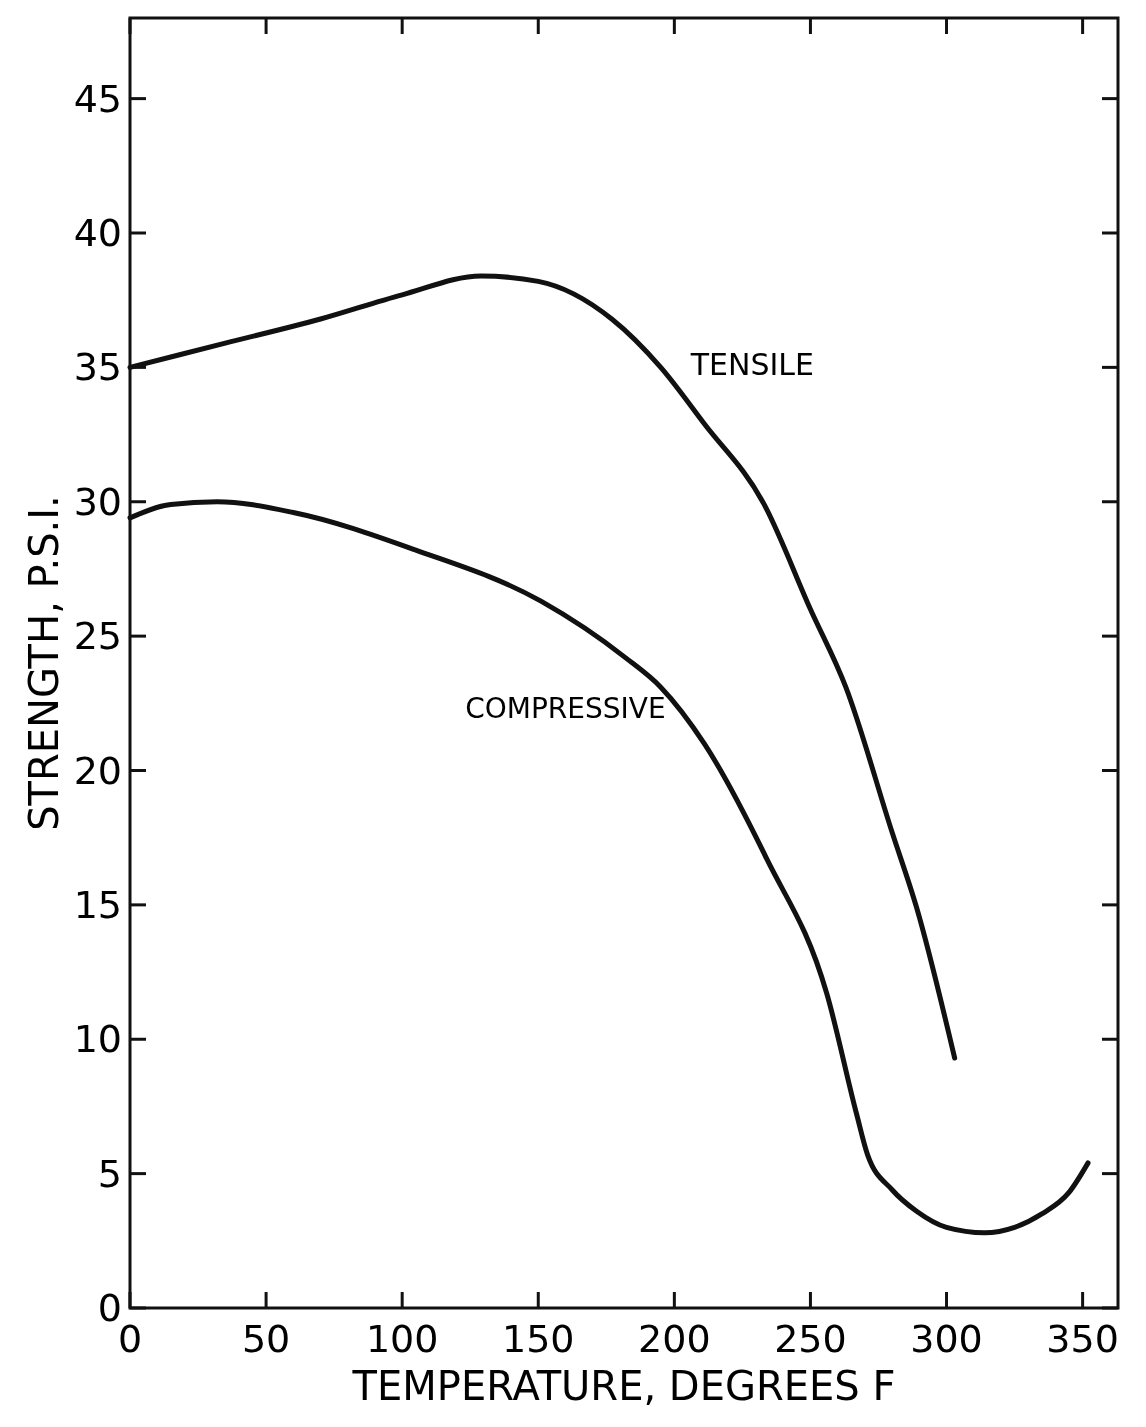  I want to click on series-label: TENSILE, so click(752, 365).